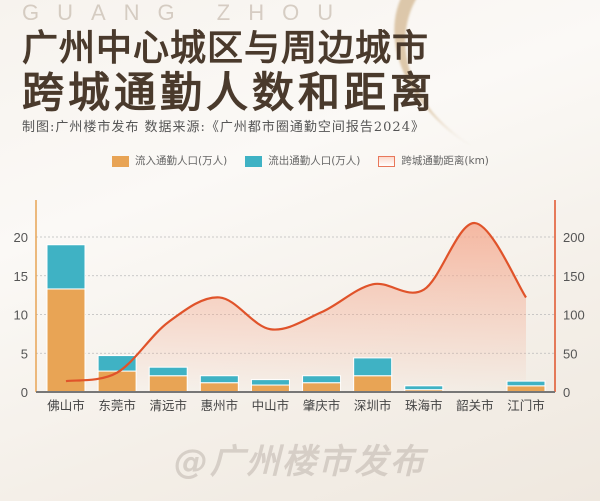 The image size is (600, 501). I want to click on left-tick-label: 20, so click(21, 237).